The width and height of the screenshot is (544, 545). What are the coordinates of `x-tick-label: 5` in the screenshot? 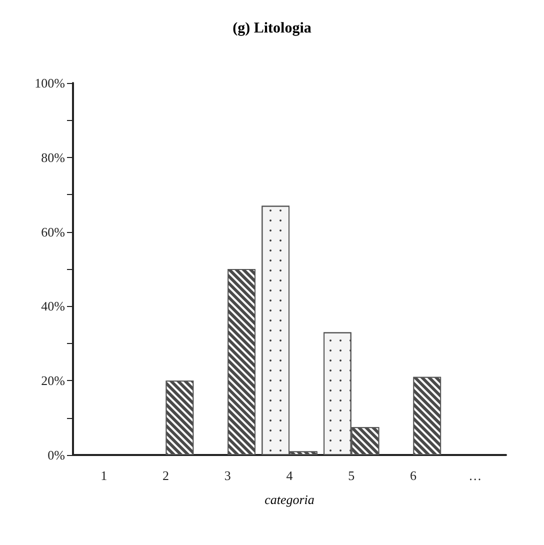 It's located at (351, 475).